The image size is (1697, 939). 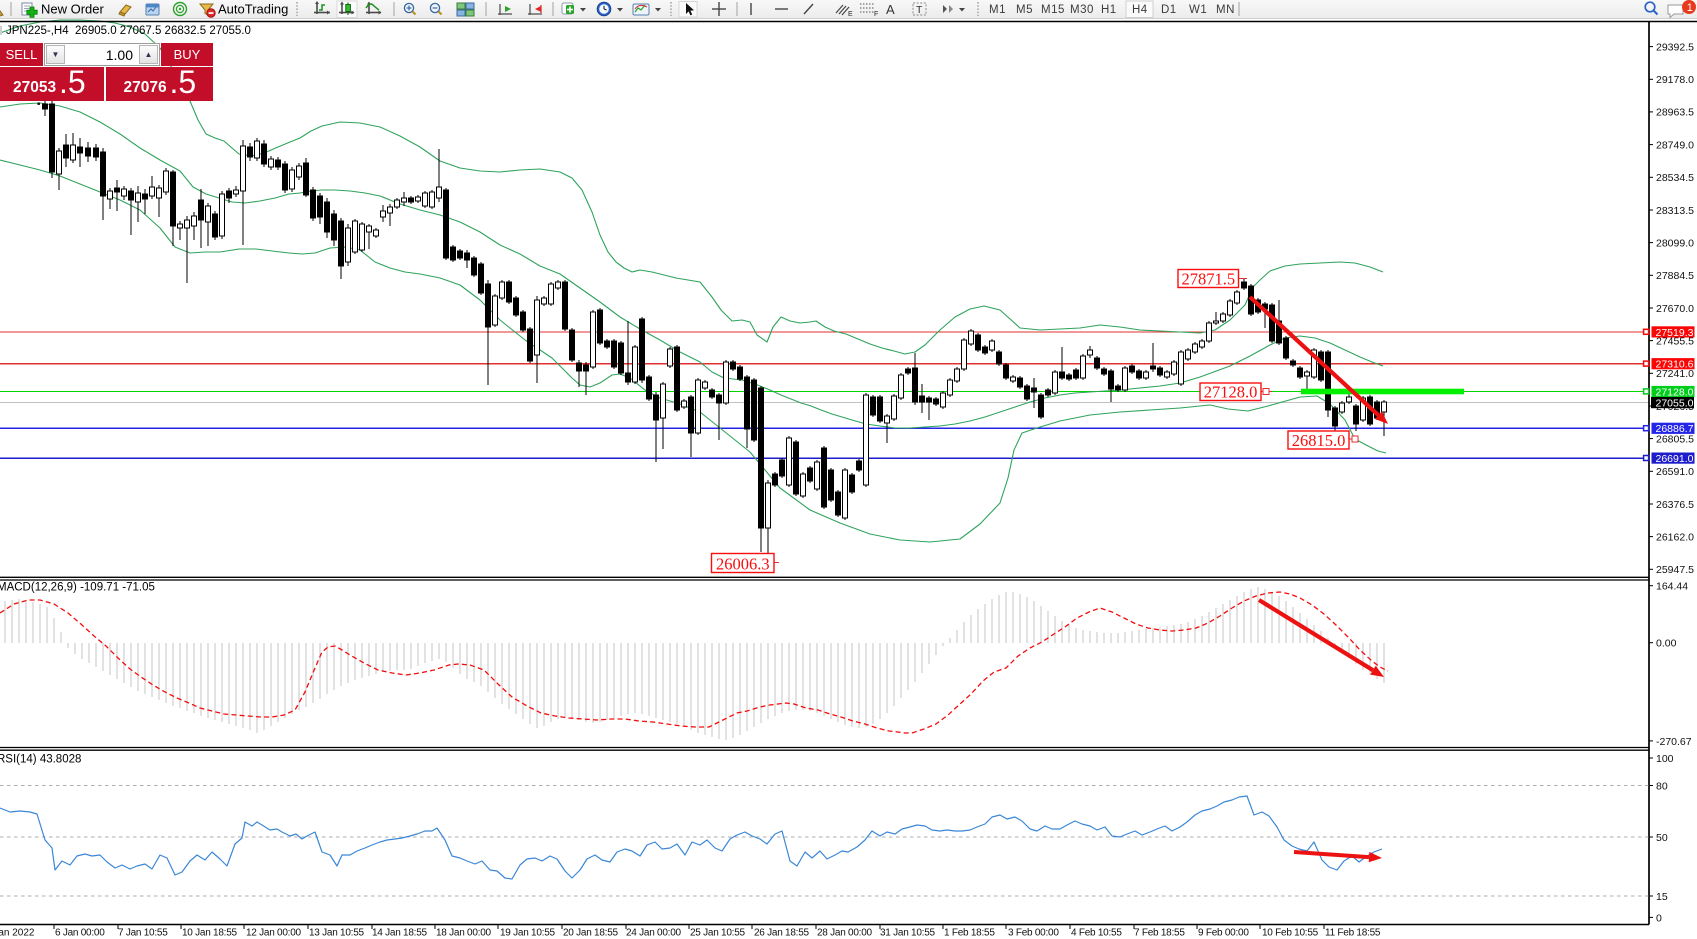 I want to click on svg-text: 7 Feb 18:55, so click(x=1159, y=933).